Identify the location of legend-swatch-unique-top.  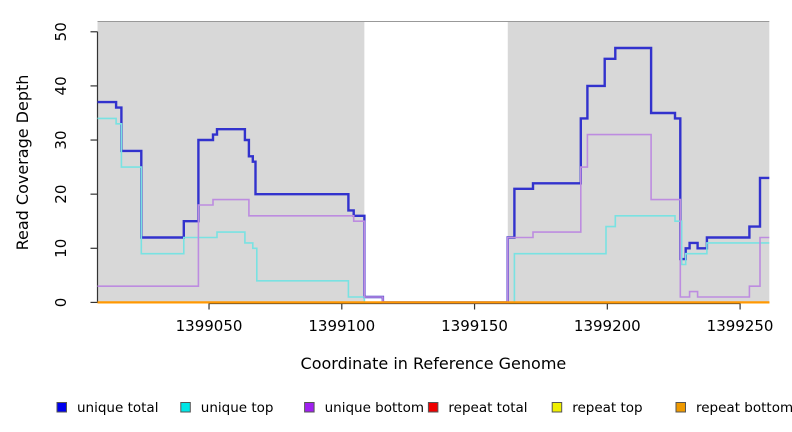
(185, 407).